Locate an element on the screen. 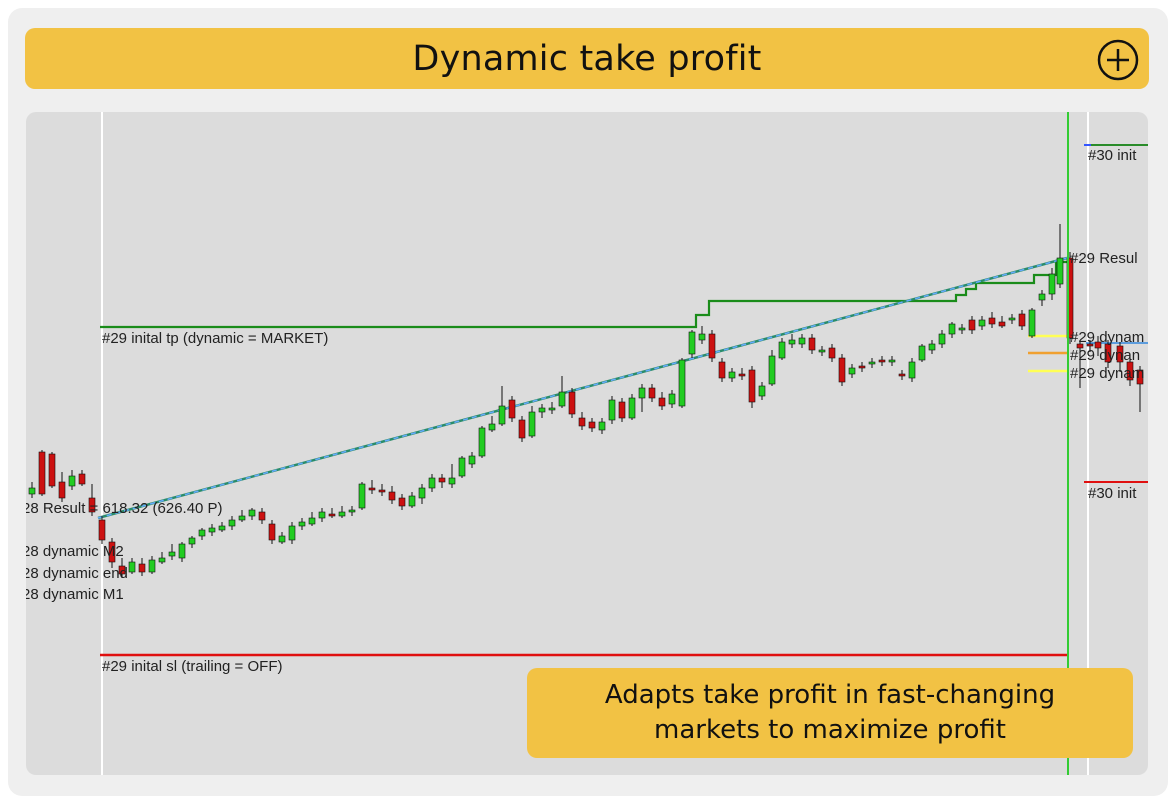  dynamic-m1-label: 28 dynamic M1 is located at coordinates (75, 594).